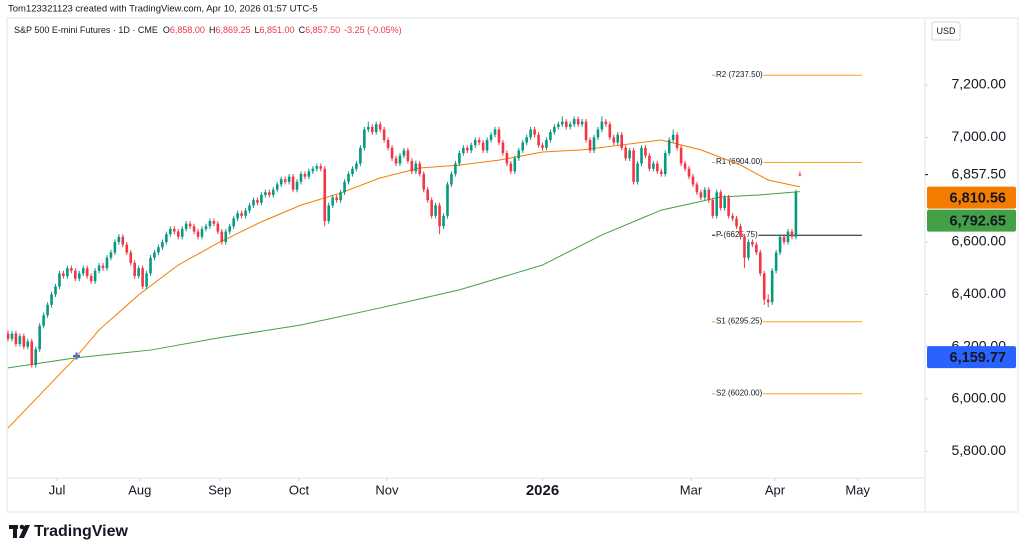 The image size is (1024, 553). Describe the element at coordinates (979, 173) in the screenshot. I see `price-label: 6,857.50` at that location.